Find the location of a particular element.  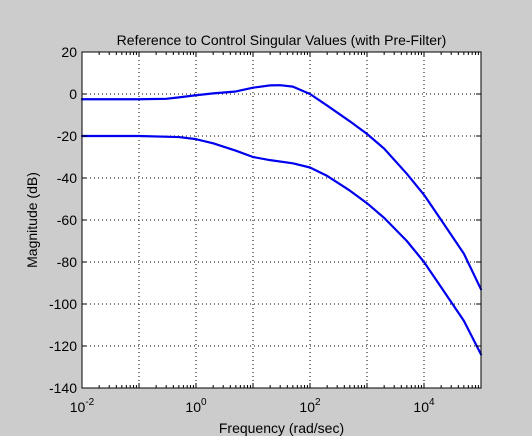

x-tick-exponent: -2 is located at coordinates (89, 402).